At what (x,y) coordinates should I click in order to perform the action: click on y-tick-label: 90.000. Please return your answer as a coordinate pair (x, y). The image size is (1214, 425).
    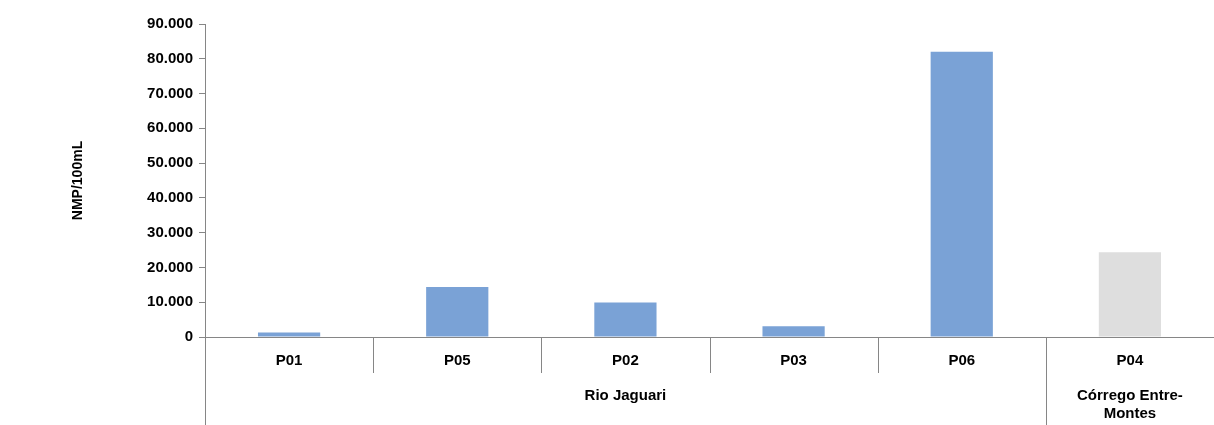
    Looking at the image, I should click on (170, 23).